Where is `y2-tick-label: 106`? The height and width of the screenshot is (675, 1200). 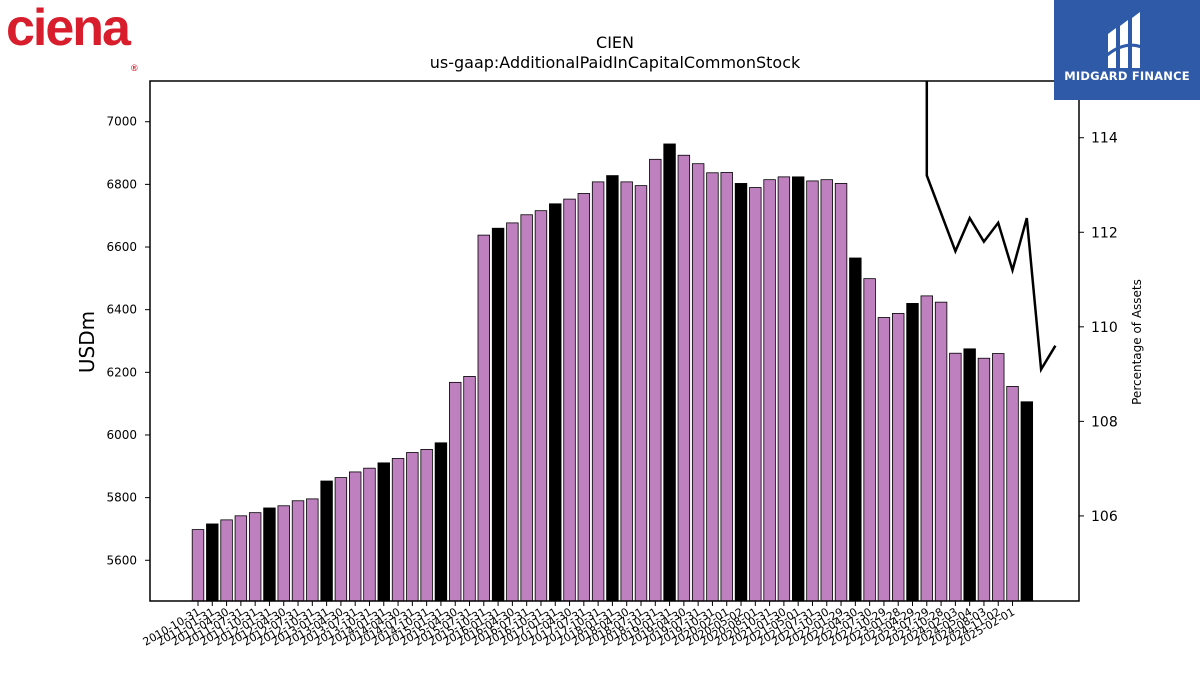
y2-tick-label: 106 is located at coordinates (1104, 517).